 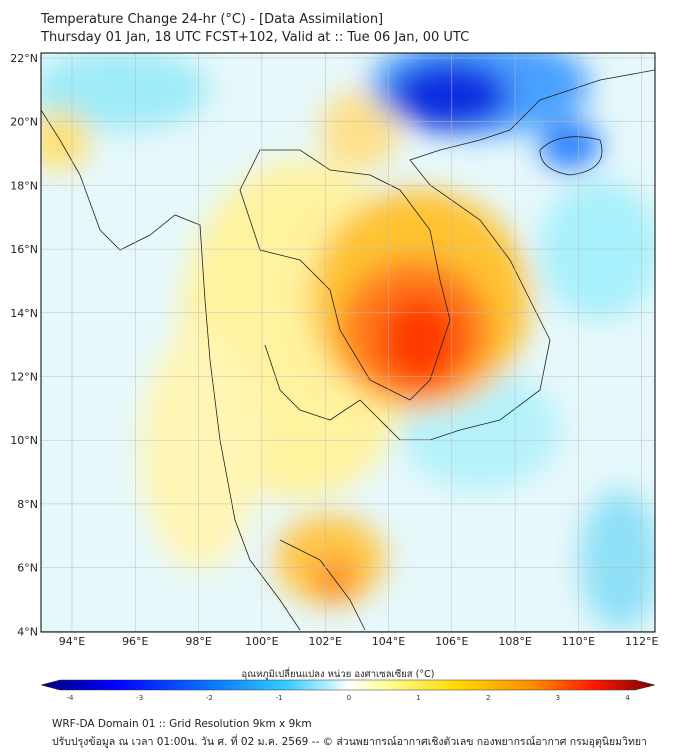 I want to click on lat-tick-label: 14°N, so click(x=24, y=313).